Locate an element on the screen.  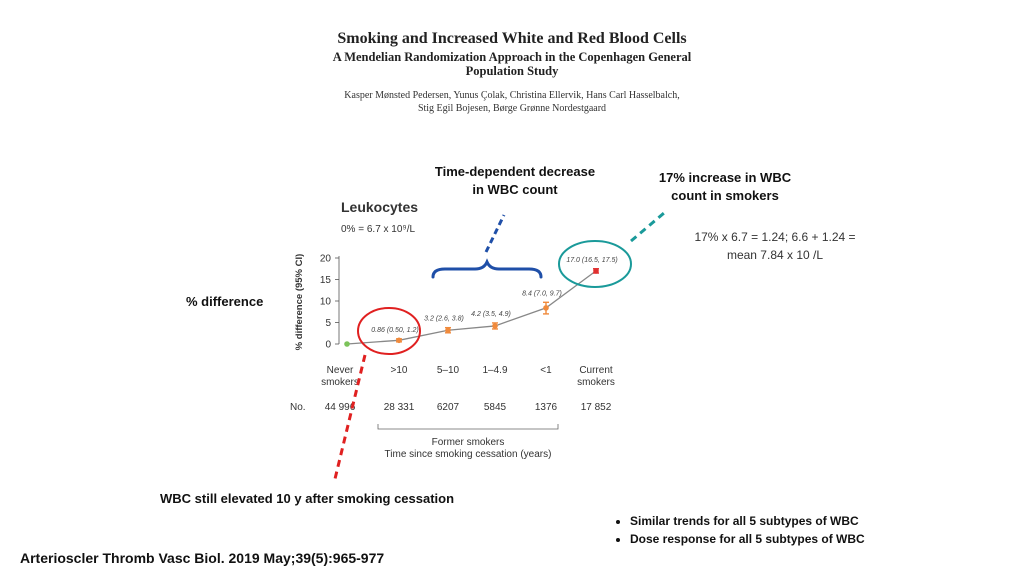
x-tick-label: Never is located at coordinates (340, 370).